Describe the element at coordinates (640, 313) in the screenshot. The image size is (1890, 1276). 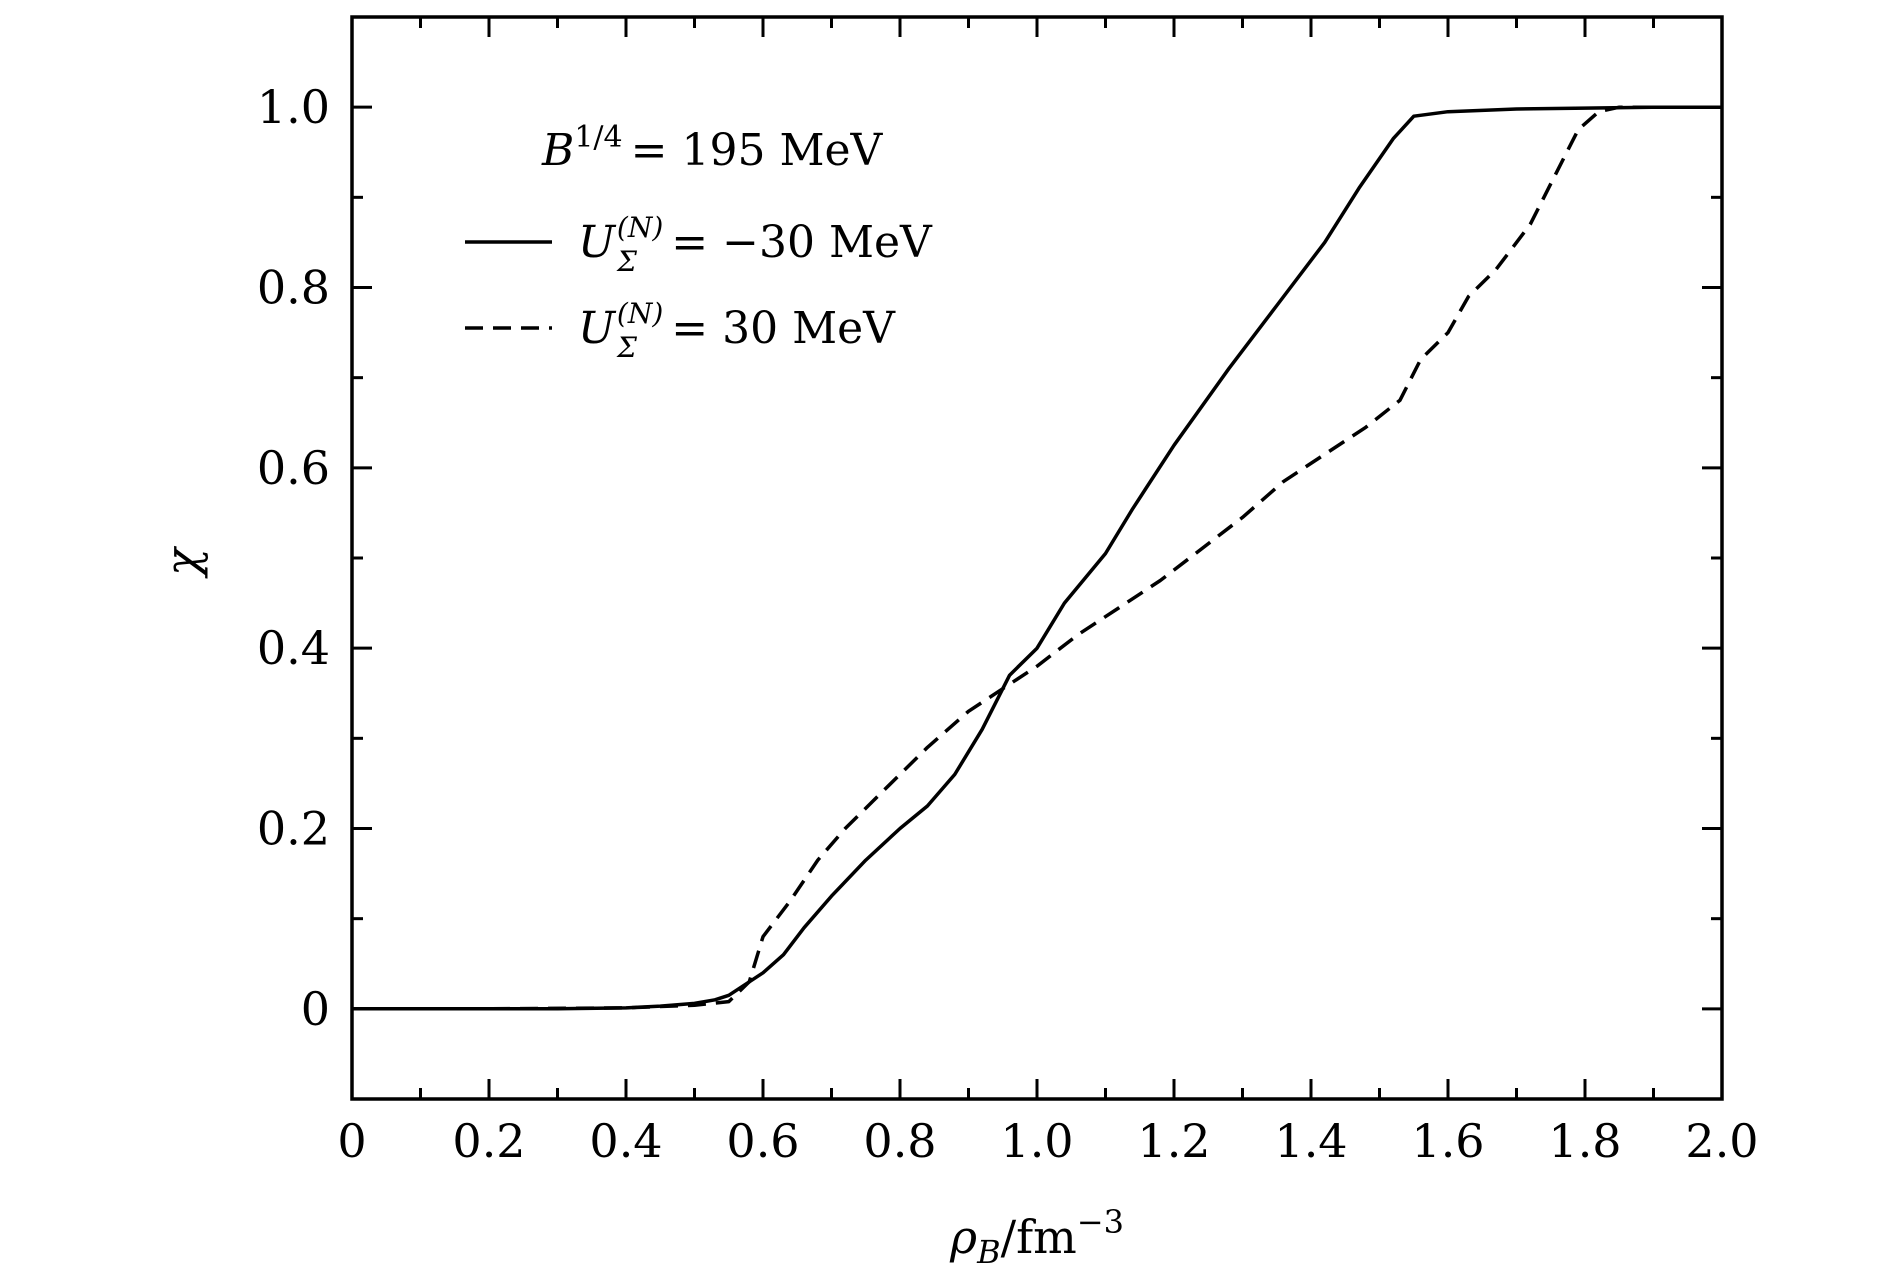
I see `legend-entry-dashed-superscript: (N)` at that location.